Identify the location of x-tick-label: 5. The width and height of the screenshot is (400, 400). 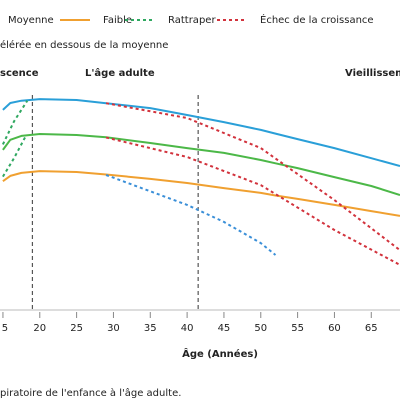
(5, 328).